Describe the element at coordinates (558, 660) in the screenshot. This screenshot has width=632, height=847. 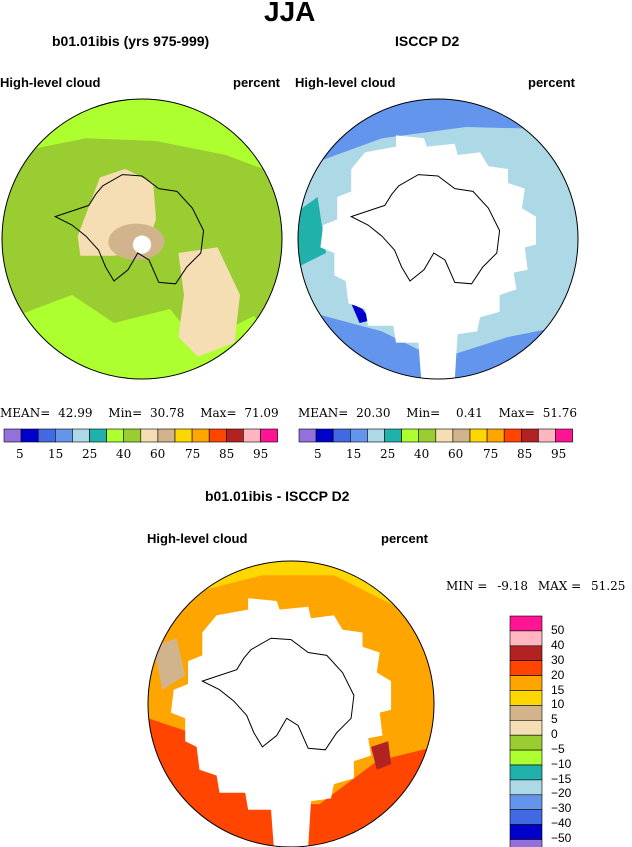
I see `vcb-label: 30` at that location.